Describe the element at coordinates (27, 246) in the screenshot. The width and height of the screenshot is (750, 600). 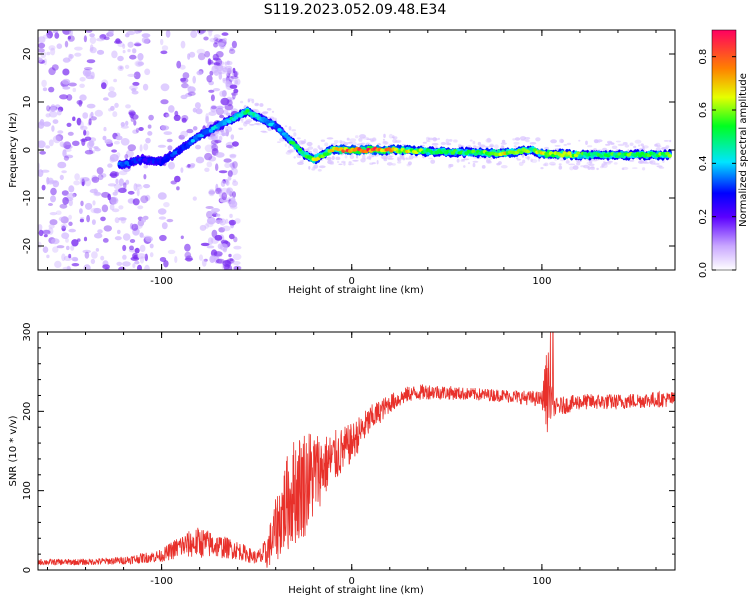
I see `spectrogram-ytick-label: -20` at that location.